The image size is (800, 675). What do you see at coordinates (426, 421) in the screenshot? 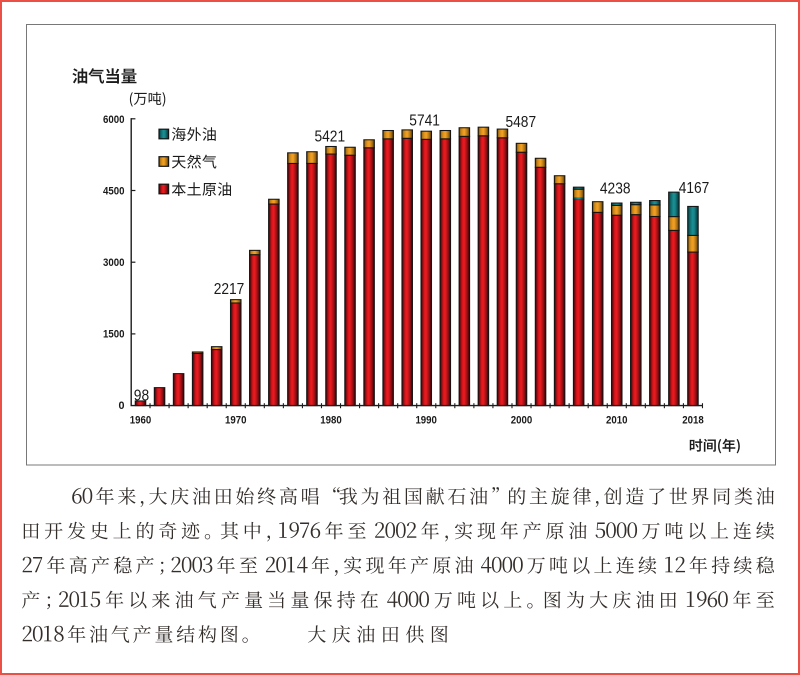
I see `svg-text: 1990` at bounding box center [426, 421].